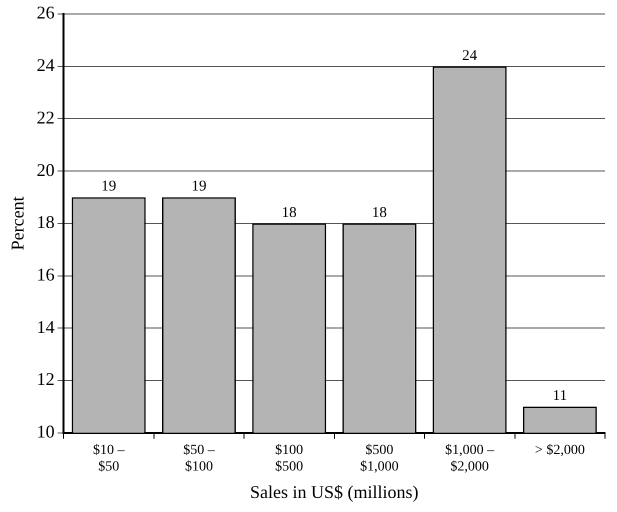  I want to click on y-tick-label: 24, so click(45, 65).